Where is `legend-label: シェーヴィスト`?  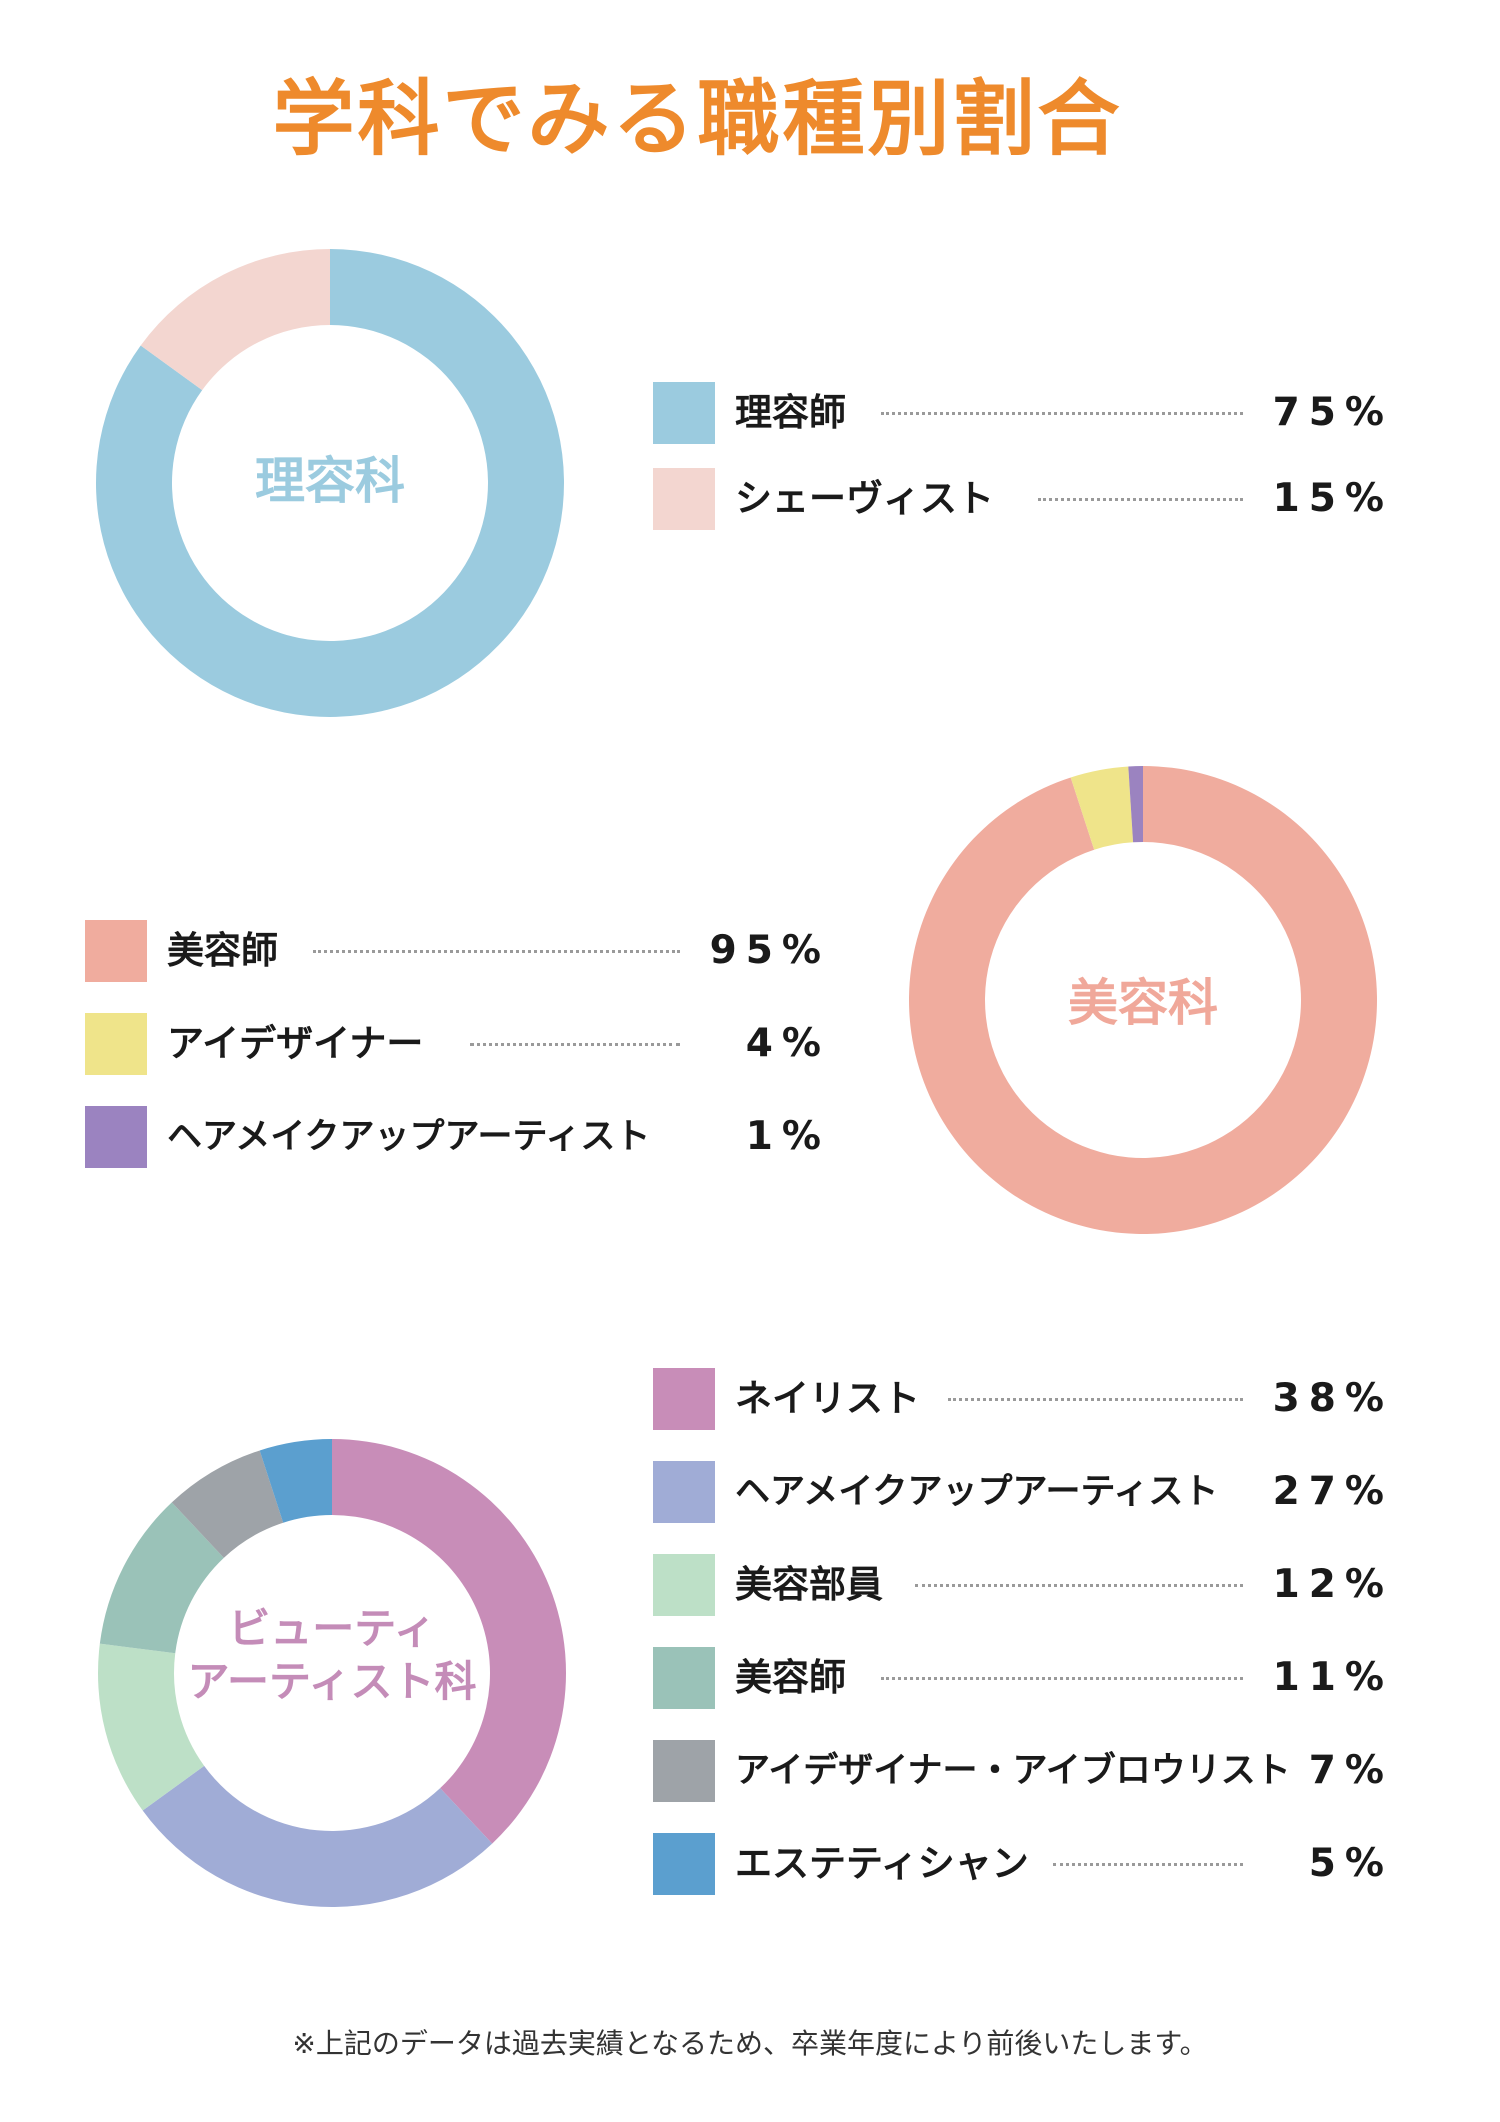
legend-label: シェーヴィスト is located at coordinates (864, 498).